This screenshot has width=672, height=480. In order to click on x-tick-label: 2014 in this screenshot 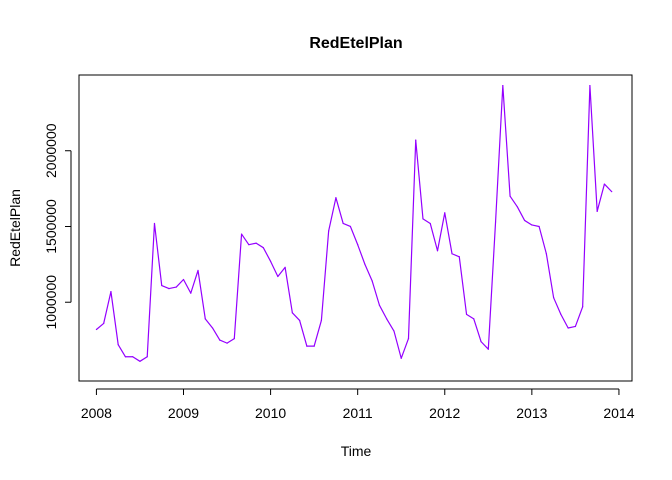, I will do `click(618, 413)`.